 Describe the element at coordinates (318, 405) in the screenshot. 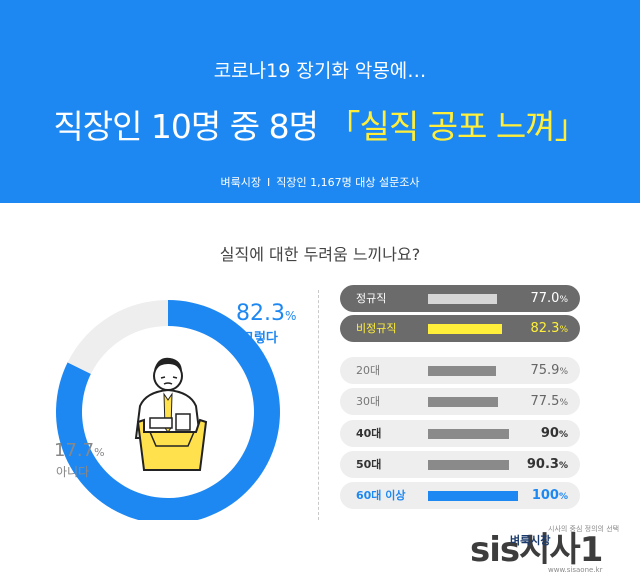

I see `section-divider` at that location.